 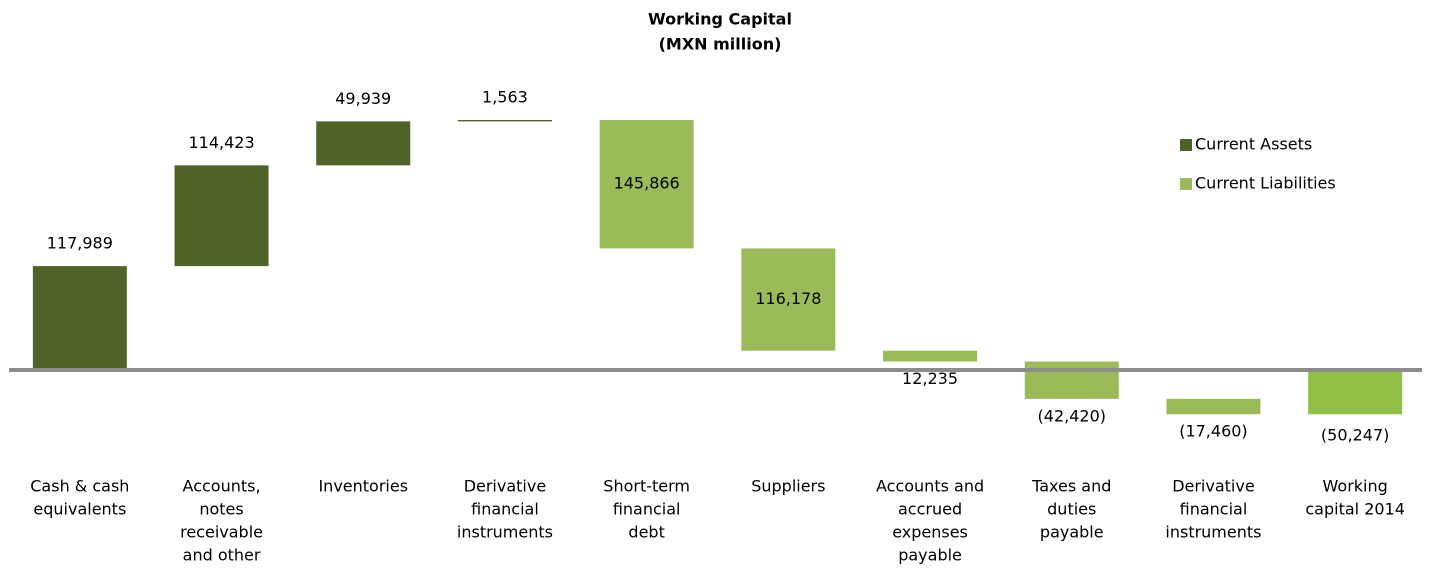 What do you see at coordinates (930, 509) in the screenshot?
I see `x-tick-label: accrued` at bounding box center [930, 509].